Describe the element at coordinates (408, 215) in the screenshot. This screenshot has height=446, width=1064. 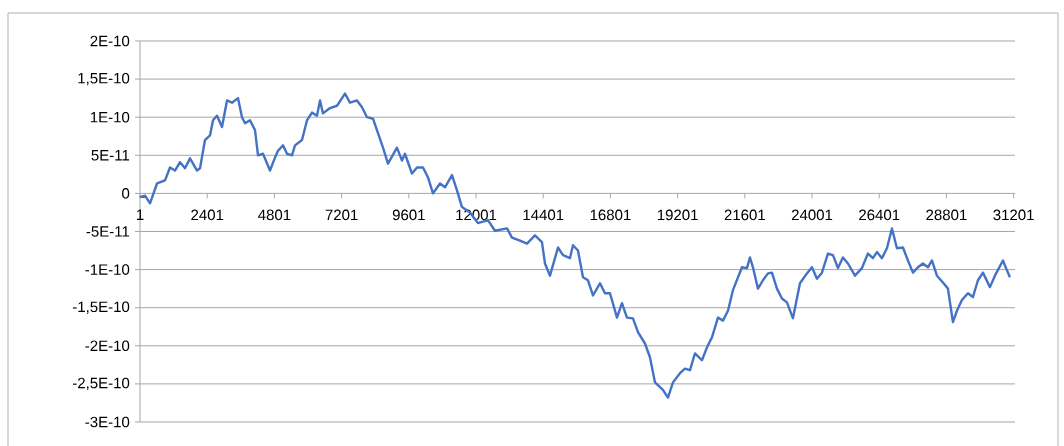
I see `x-tick-label: 9601` at that location.